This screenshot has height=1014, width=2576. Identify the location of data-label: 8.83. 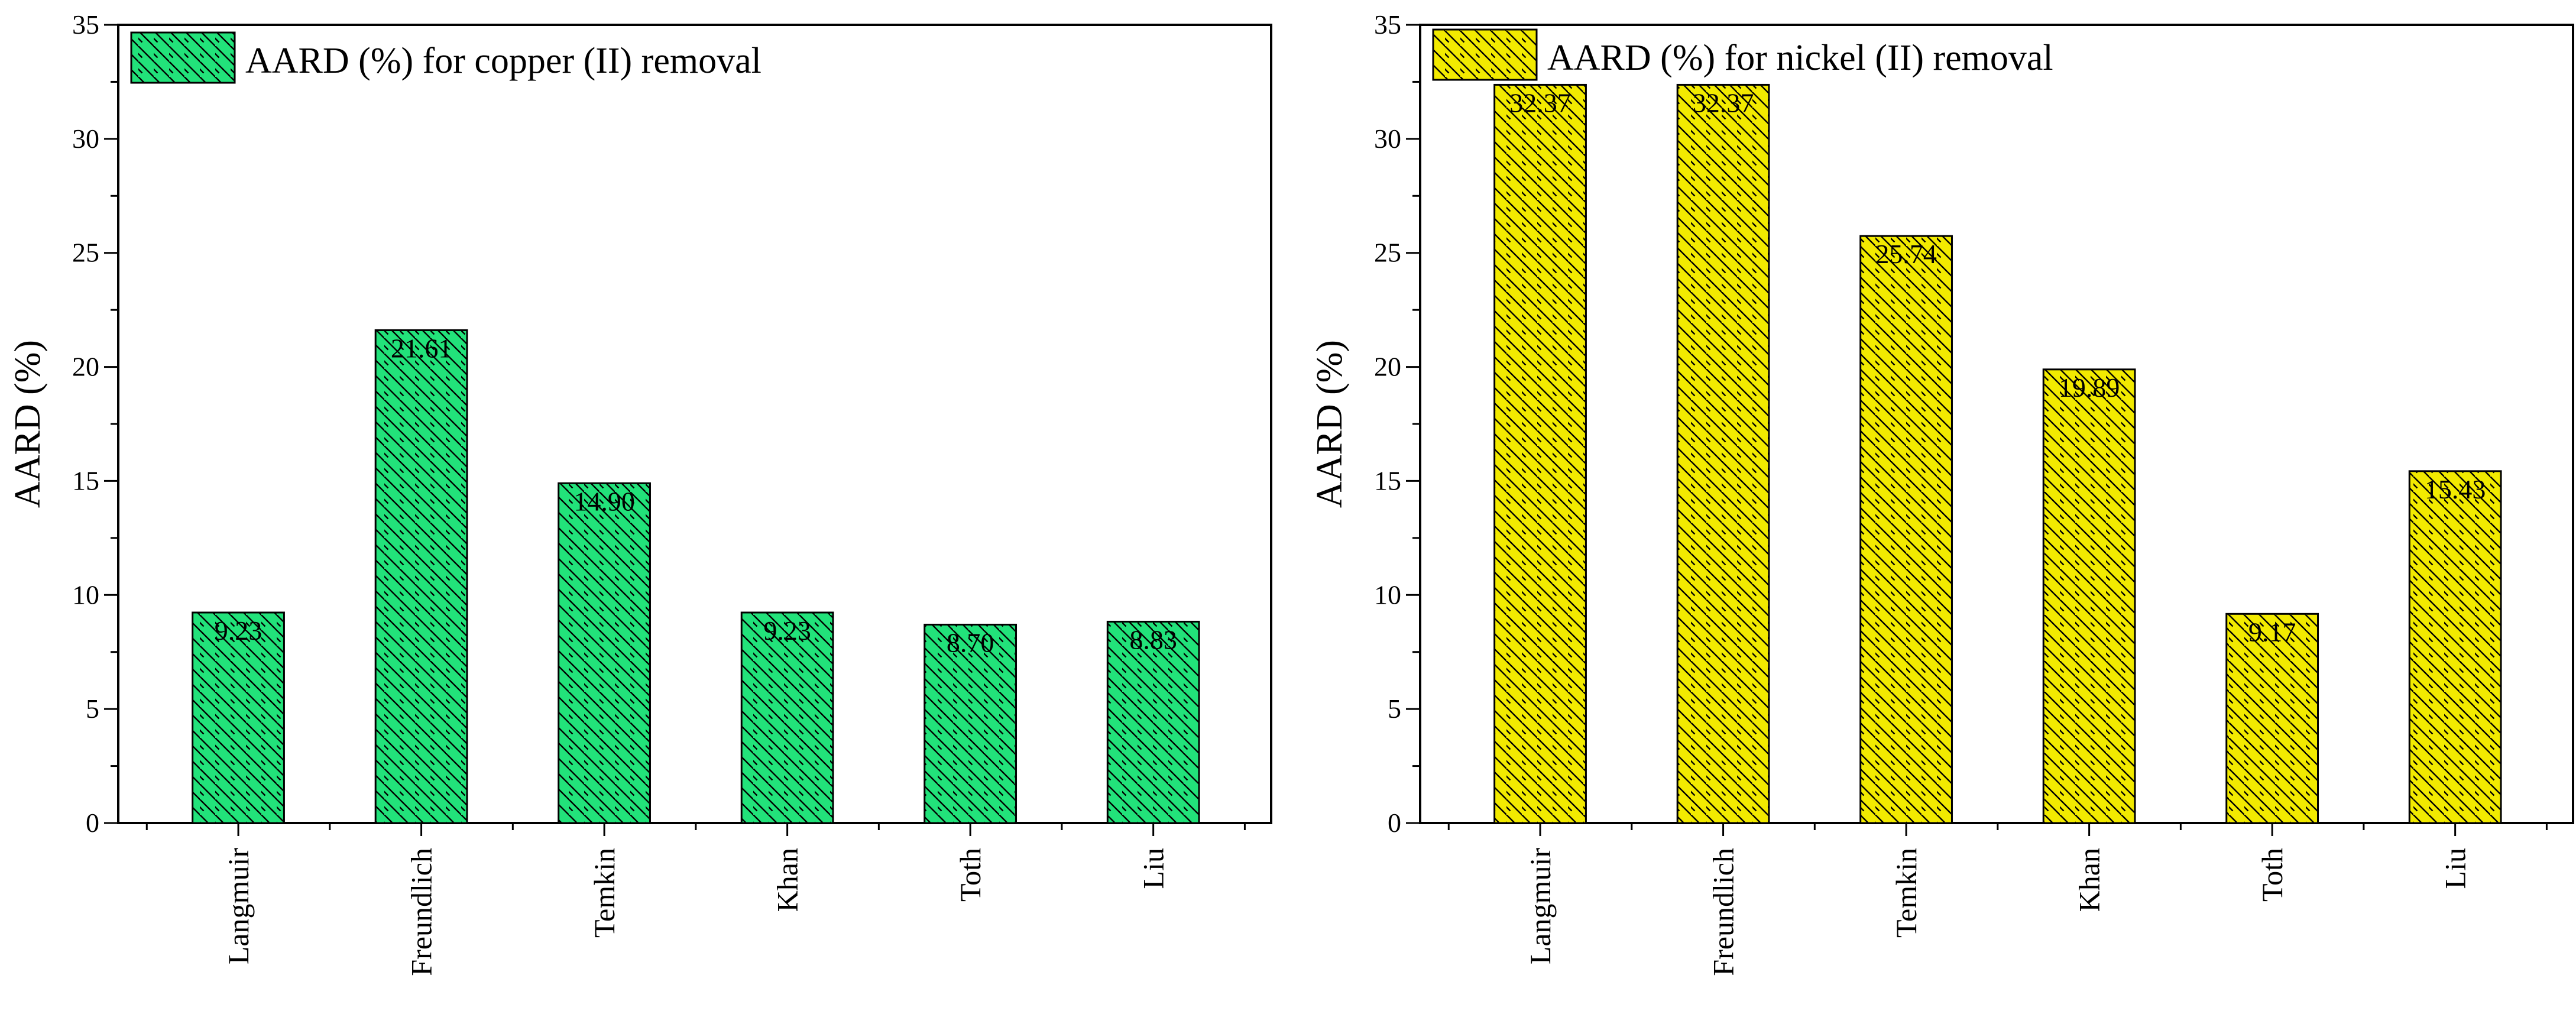
(1153, 639).